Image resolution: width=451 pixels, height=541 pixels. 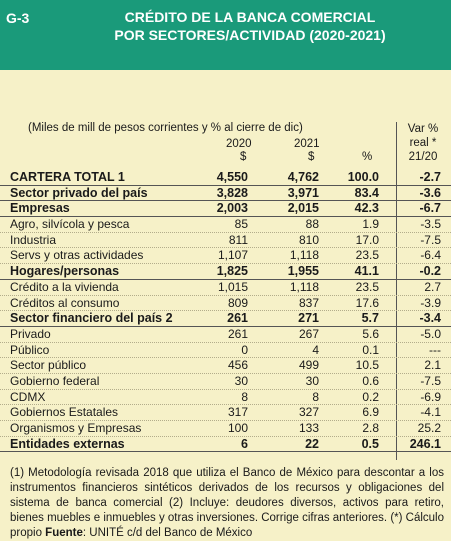 I want to click on table-row: CARTERA TOTAL 1 4,550 4,762 100.0 -2.7, so click(x=225, y=178).